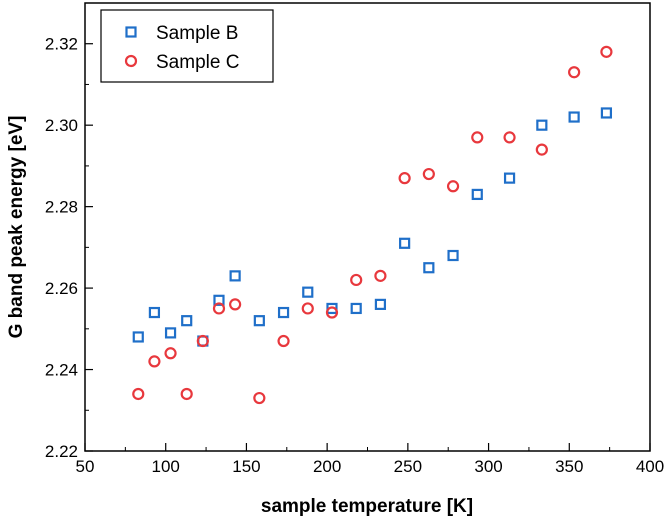 This screenshot has height=519, width=666. What do you see at coordinates (131, 61) in the screenshot?
I see `legend-marker-sample-c` at bounding box center [131, 61].